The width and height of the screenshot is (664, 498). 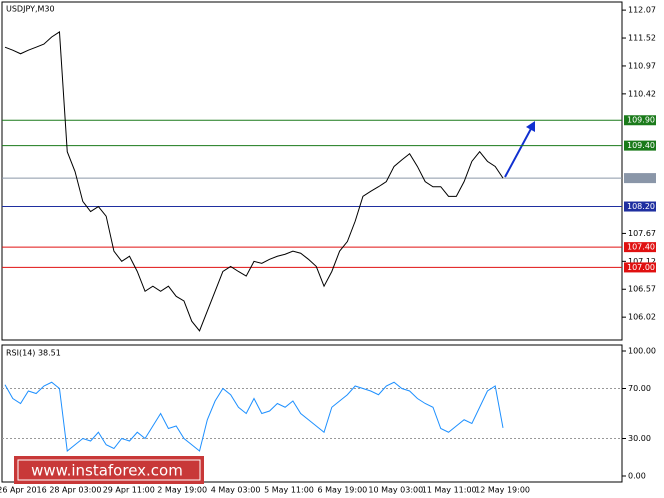 What do you see at coordinates (289, 490) in the screenshot?
I see `x-tick-label: 5 May 11:00` at bounding box center [289, 490].